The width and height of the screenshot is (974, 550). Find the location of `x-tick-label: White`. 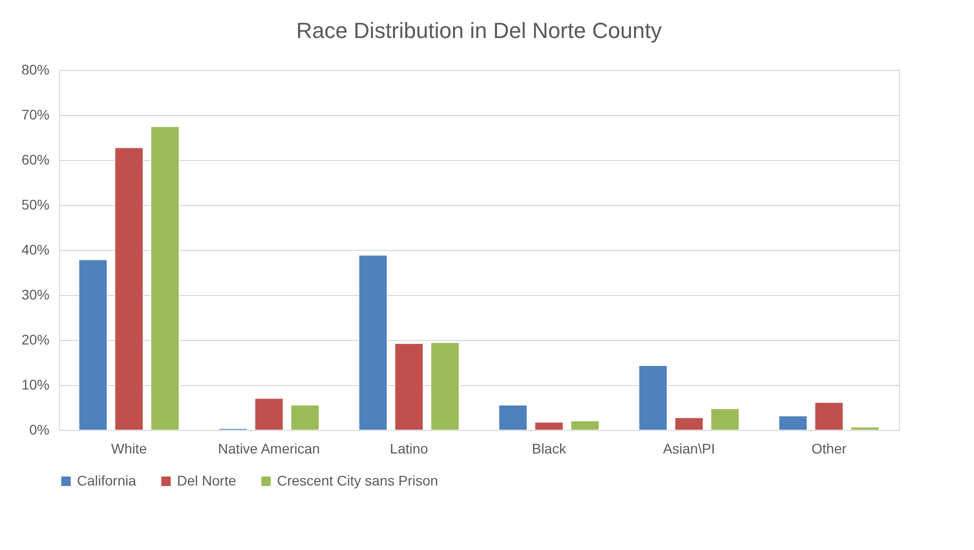

x-tick-label: White is located at coordinates (129, 448).